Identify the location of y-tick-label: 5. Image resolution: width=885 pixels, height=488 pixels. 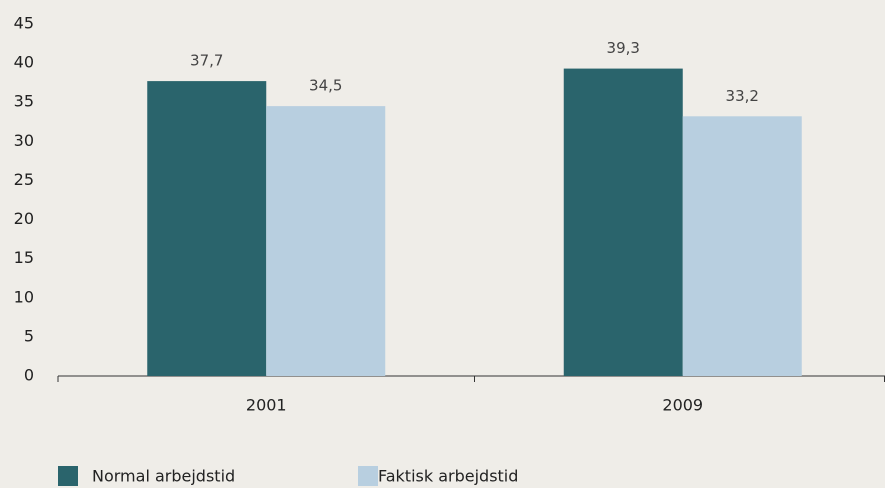
(29, 335).